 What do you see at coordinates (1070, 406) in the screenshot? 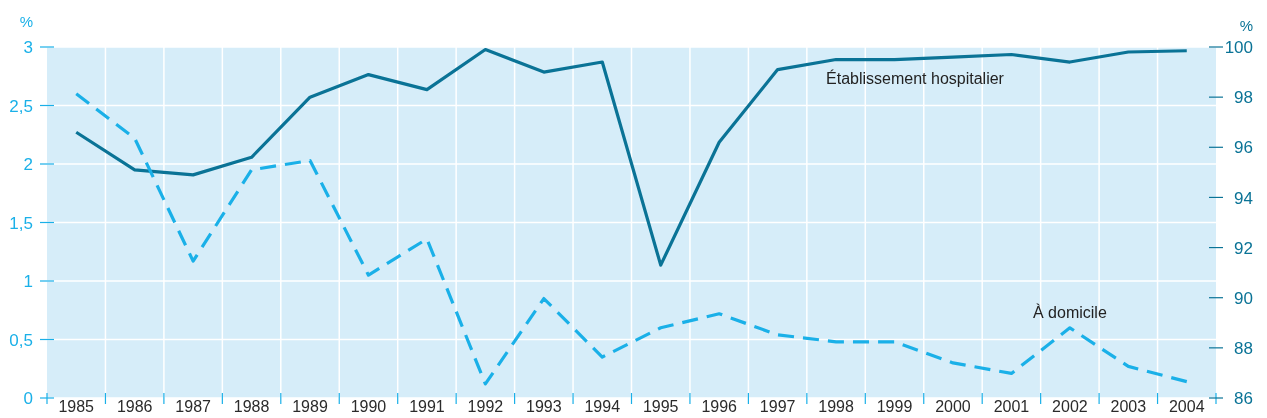
I see `x-tick-label: 2002` at bounding box center [1070, 406].